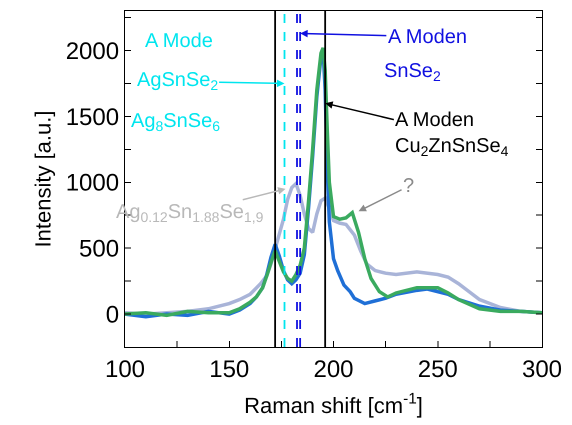  I want to click on annotation: A Moden, so click(427, 37).